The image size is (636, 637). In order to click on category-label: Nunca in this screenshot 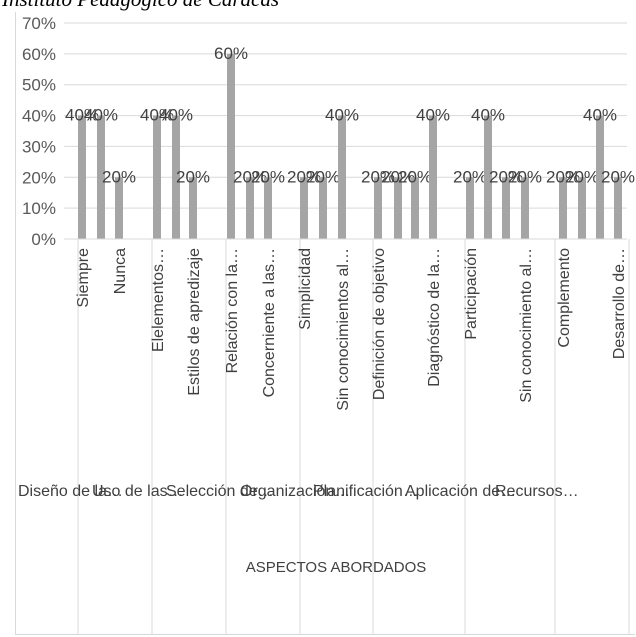, I will do `click(120, 271)`.